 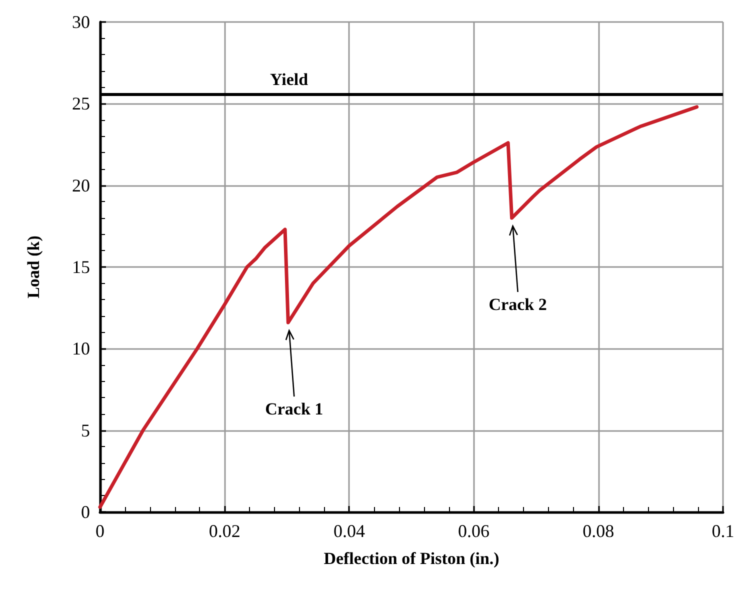 I want to click on y-tick-label: 20, so click(x=81, y=185).